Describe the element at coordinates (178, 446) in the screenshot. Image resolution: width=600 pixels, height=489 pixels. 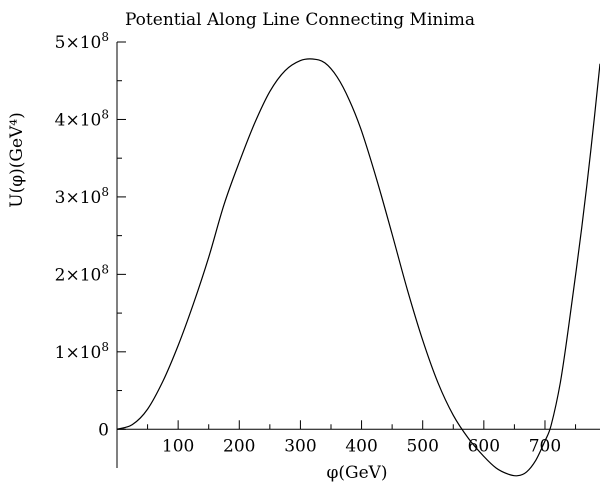
I see `x-tick-label: 100` at that location.